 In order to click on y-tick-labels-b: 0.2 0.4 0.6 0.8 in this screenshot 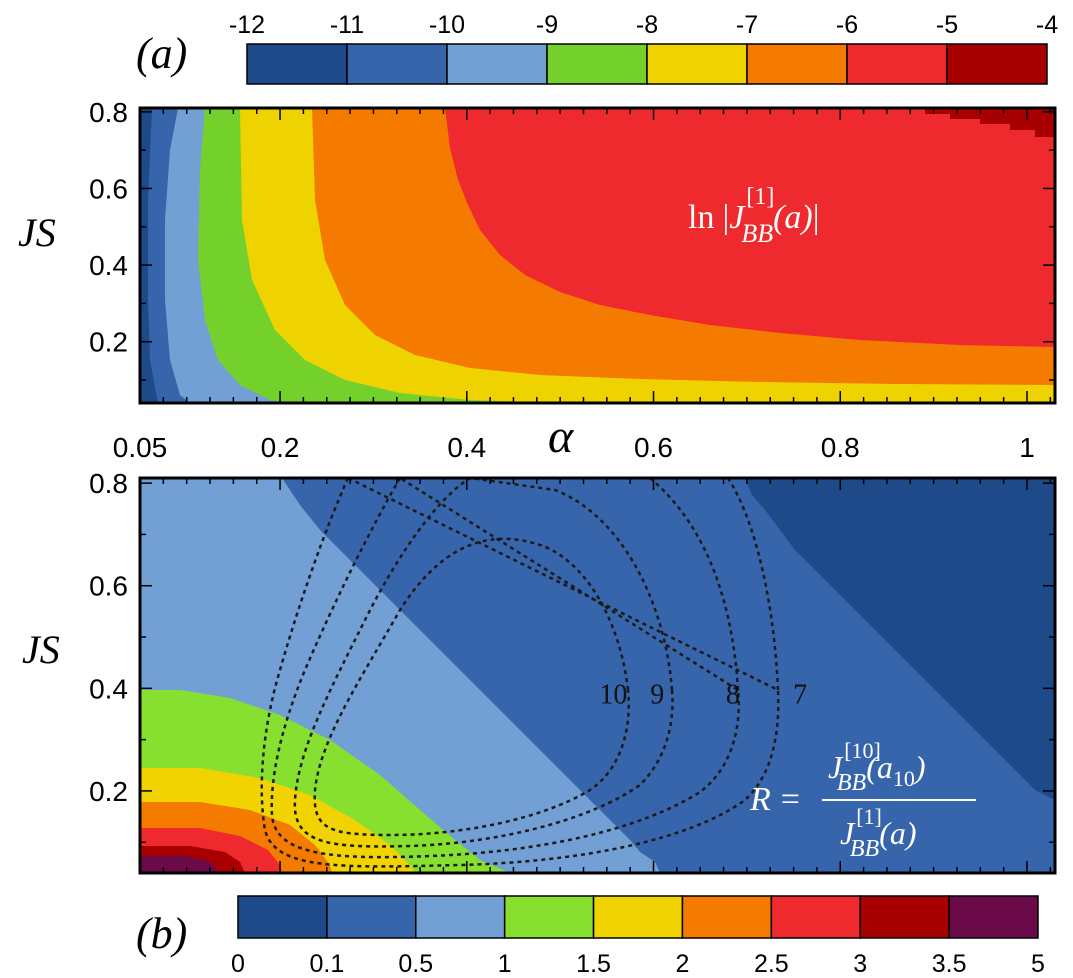, I will do `click(108, 637)`.